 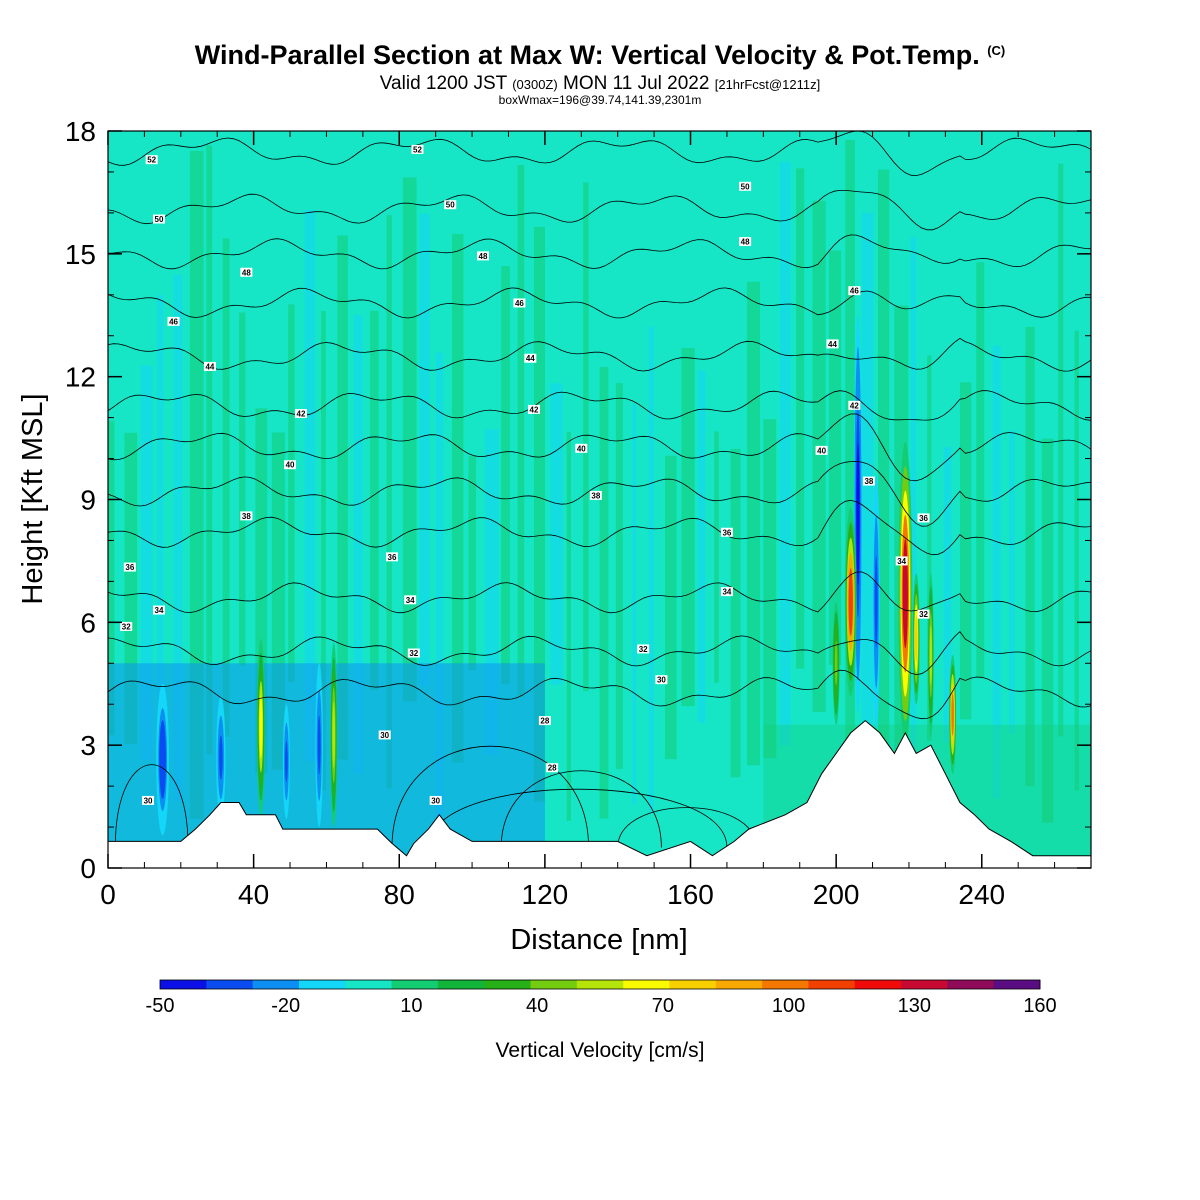 I want to click on contour-label: 48, so click(x=246, y=272).